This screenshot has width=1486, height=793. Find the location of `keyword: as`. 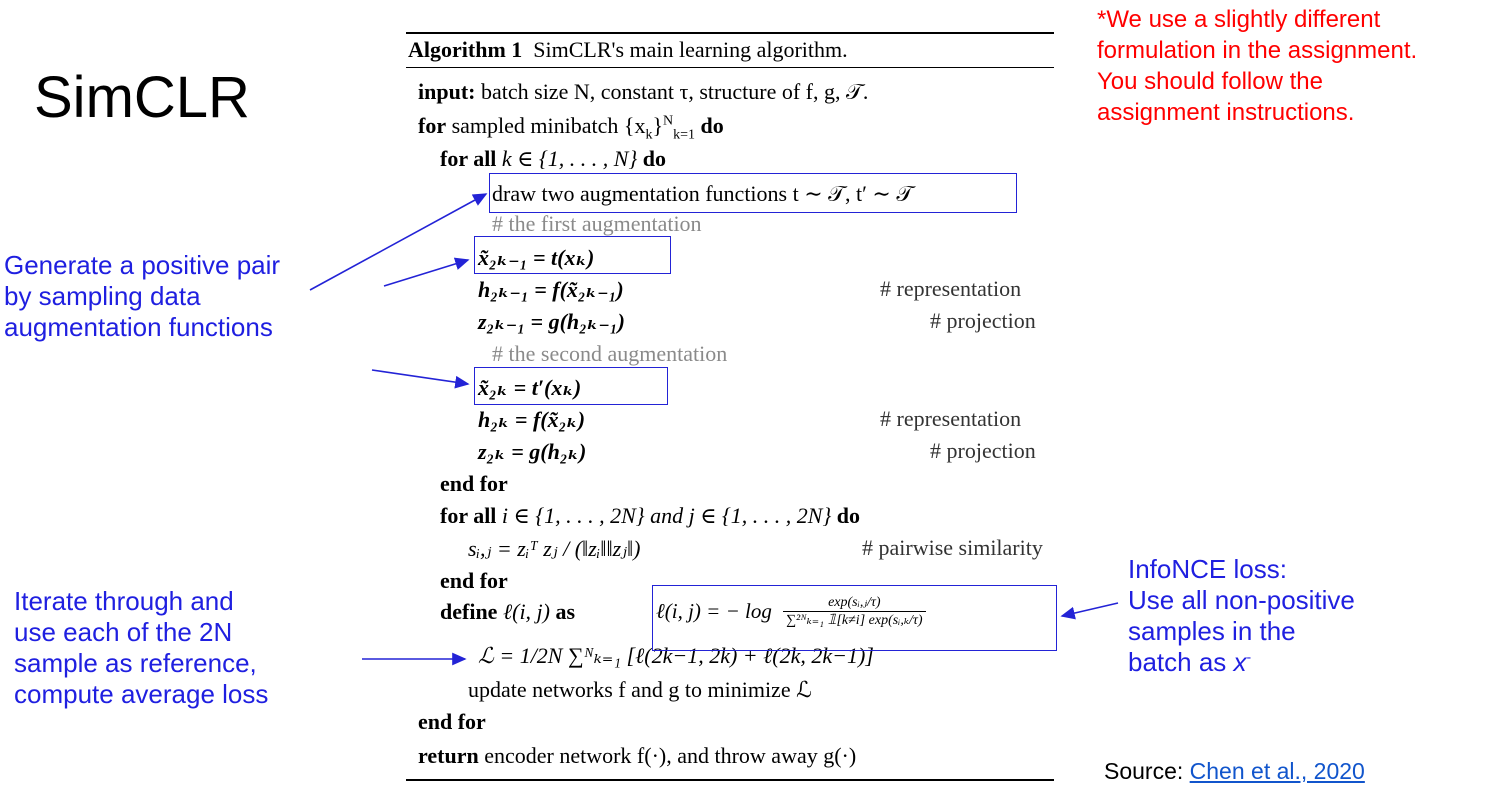

keyword: as is located at coordinates (565, 611).